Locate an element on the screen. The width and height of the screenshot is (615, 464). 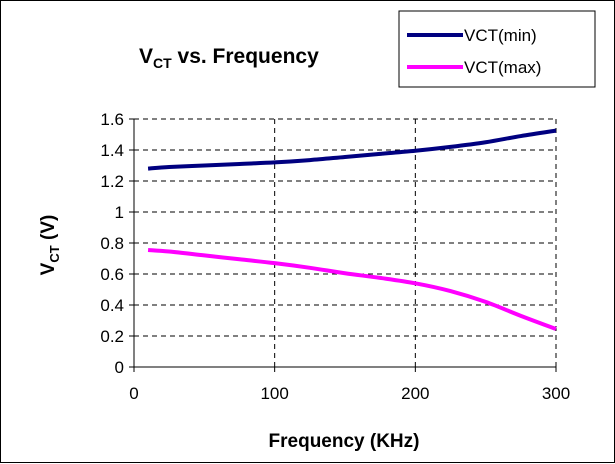
x-tick-label: 300 is located at coordinates (556, 393).